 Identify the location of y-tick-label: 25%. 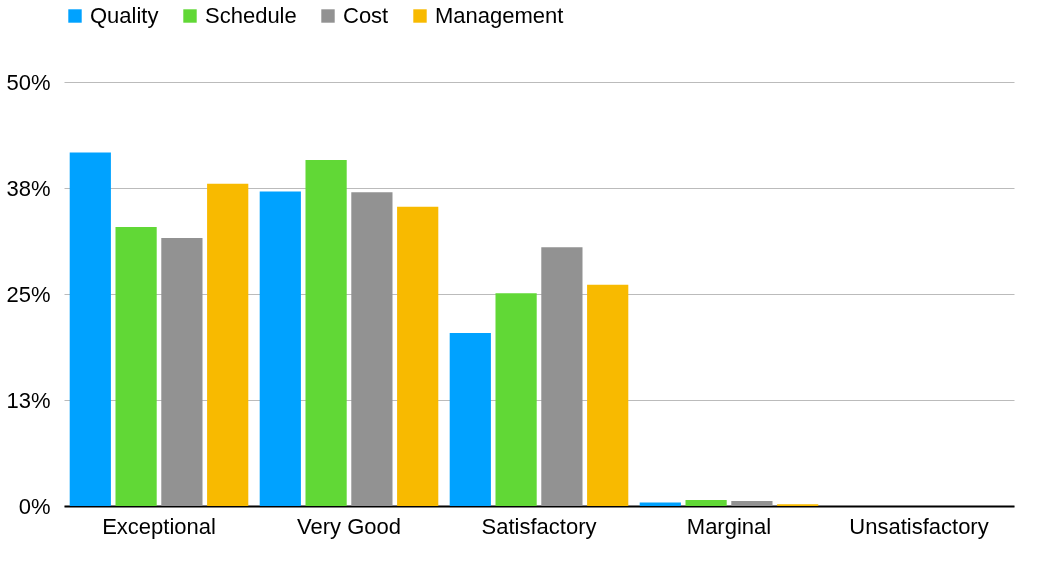
(28, 294).